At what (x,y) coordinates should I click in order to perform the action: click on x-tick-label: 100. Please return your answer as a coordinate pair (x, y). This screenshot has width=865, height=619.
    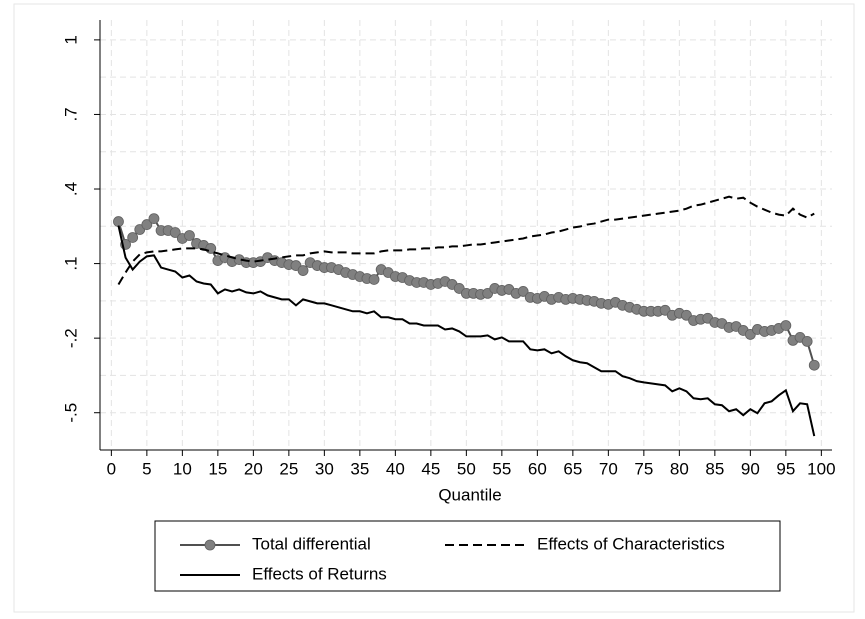
    Looking at the image, I should click on (821, 468).